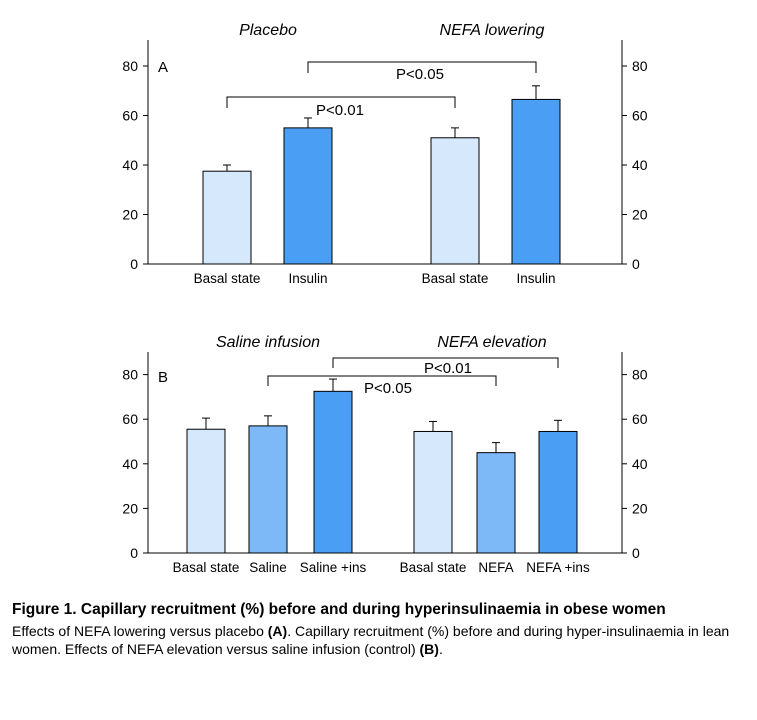 This screenshot has width=757, height=720. Describe the element at coordinates (495, 567) in the screenshot. I see `x-category-label: NEFA` at that location.